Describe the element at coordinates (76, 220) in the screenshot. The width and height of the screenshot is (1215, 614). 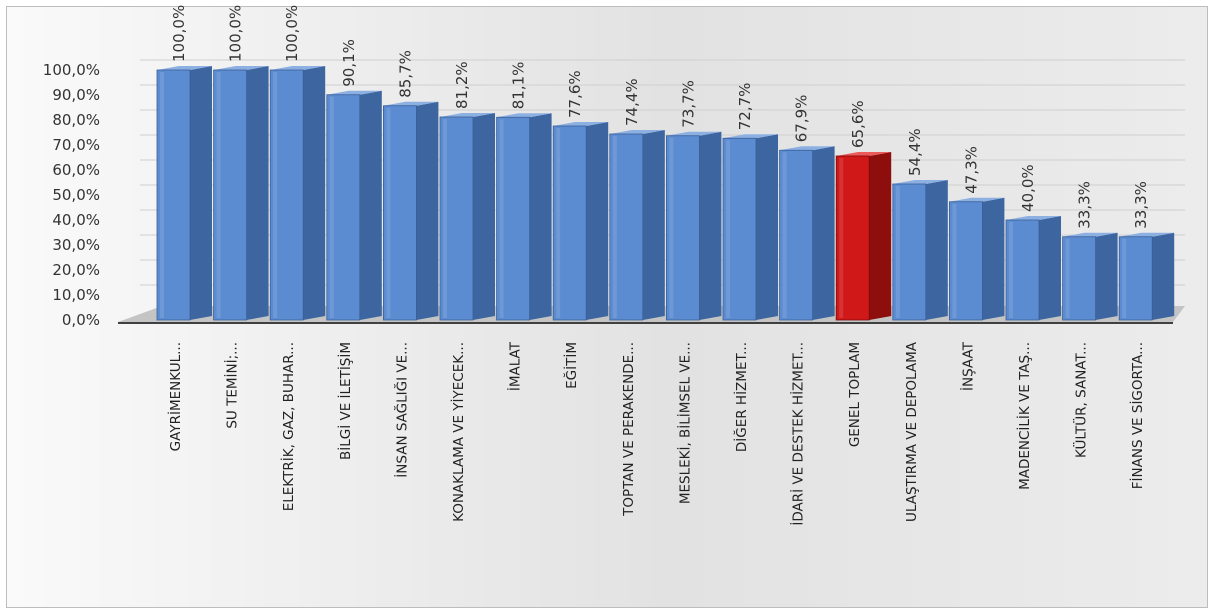
I see `y-tick-label: 40,0%` at that location.